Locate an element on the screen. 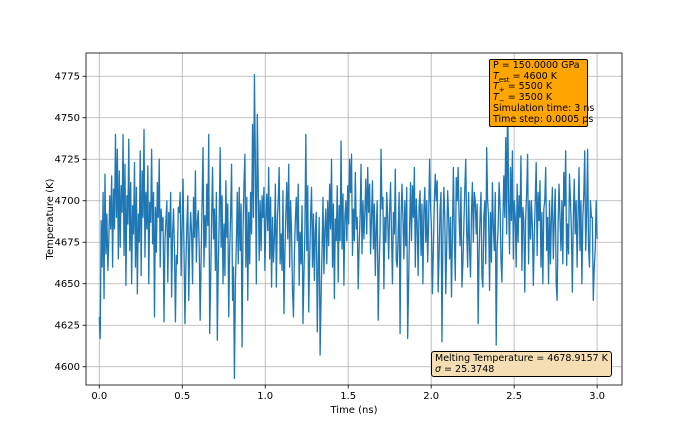 This screenshot has height=439, width=690. time-step-line: Time step: 0.0005 ps is located at coordinates (543, 119).